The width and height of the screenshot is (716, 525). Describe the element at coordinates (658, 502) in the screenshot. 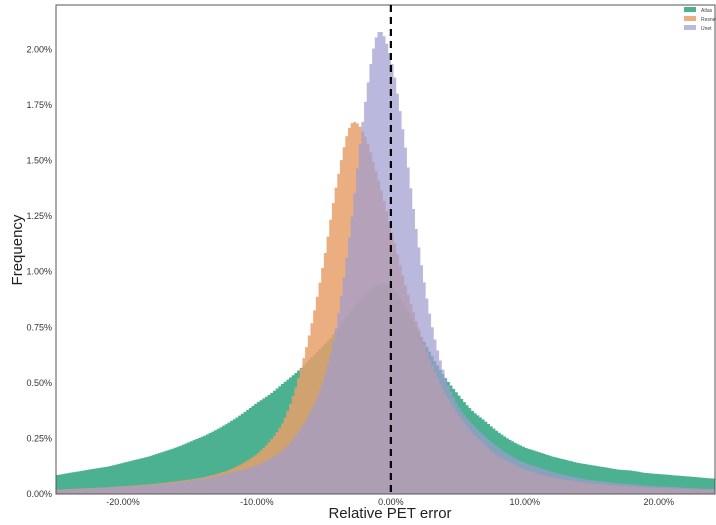

I see `x-tick-label: 20.00%` at that location.